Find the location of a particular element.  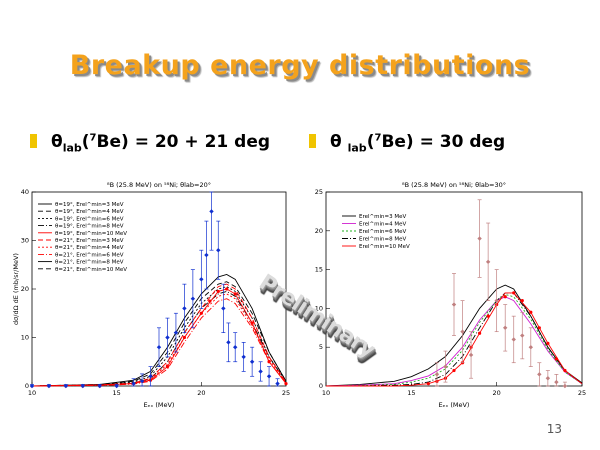

legend-label: Erel^min=6 MeV is located at coordinates (382, 232).